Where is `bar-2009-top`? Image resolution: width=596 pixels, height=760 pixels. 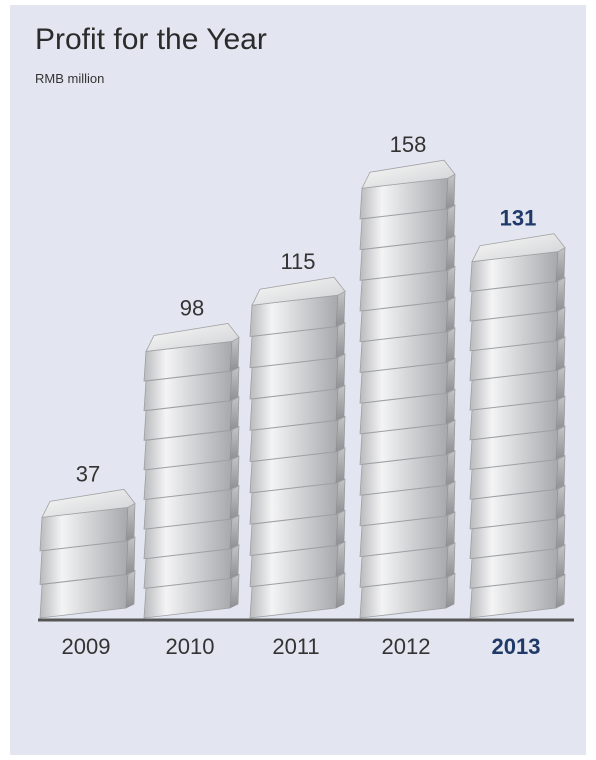 bar-2009-top is located at coordinates (88, 503).